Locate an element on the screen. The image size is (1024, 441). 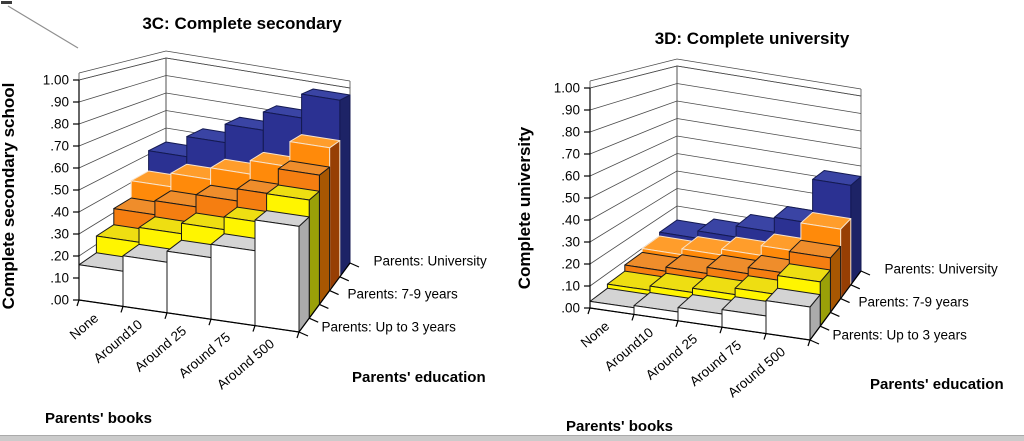
bar-side-s1-c4 is located at coordinates (314, 254).